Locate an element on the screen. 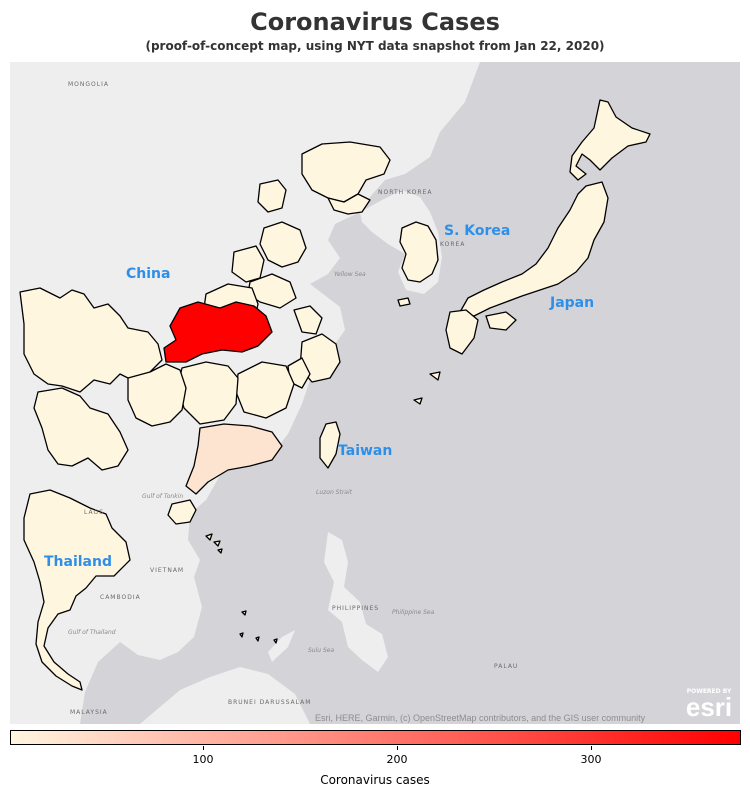 Image resolution: width=750 pixels, height=800 pixels. label-thailand: Thailand is located at coordinates (78, 562).